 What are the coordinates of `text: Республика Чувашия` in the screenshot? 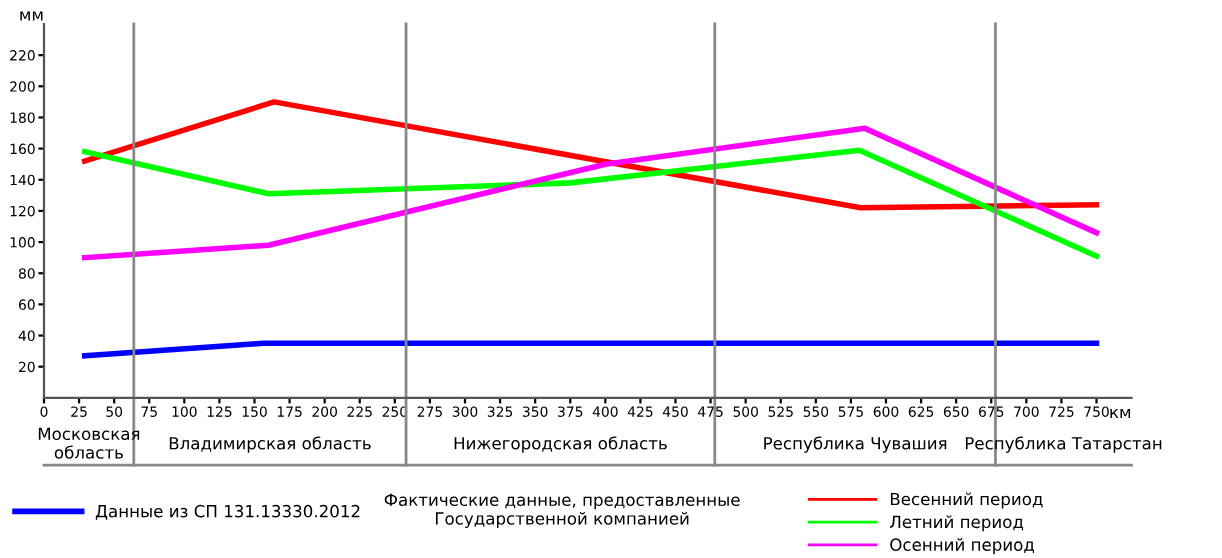 It's located at (855, 444).